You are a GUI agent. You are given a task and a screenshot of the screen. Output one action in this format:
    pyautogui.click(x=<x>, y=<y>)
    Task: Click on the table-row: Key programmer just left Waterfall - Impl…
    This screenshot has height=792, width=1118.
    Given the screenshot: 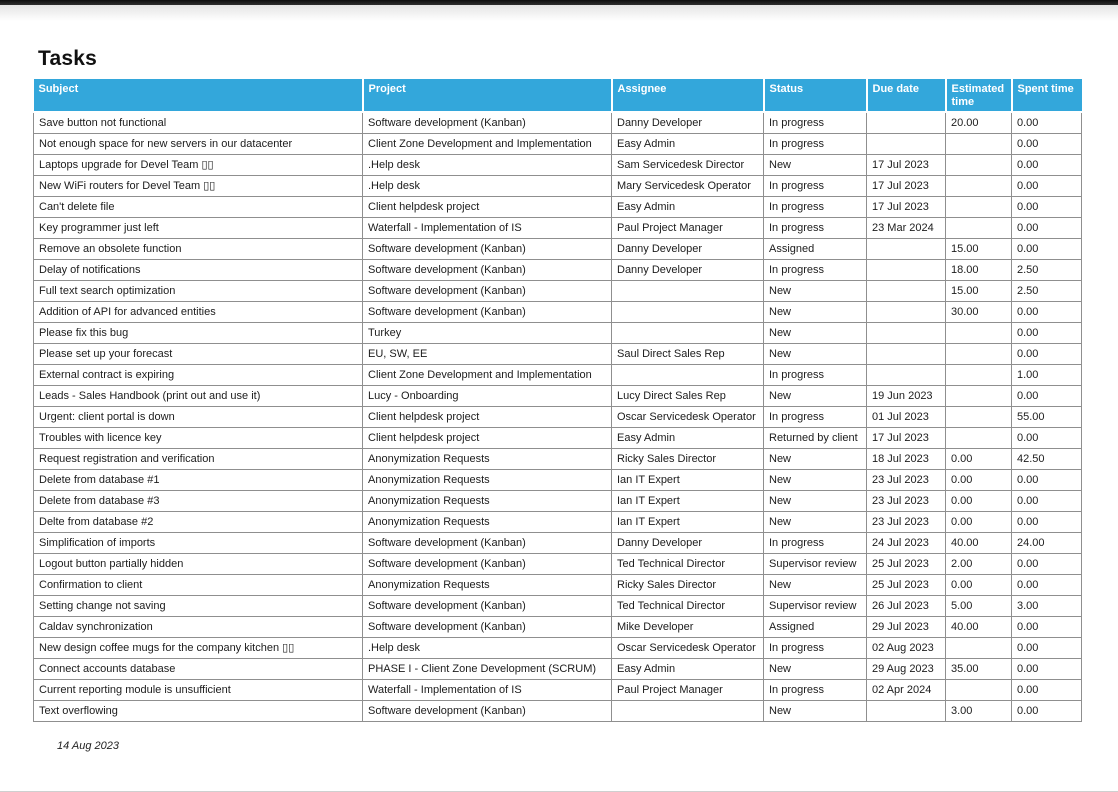 What is the action you would take?
    pyautogui.click(x=557, y=228)
    